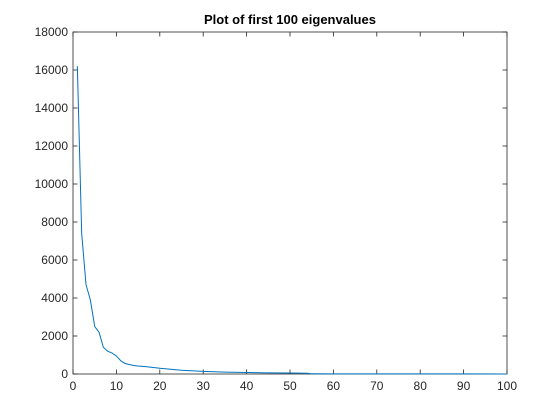  Describe the element at coordinates (52, 184) in the screenshot. I see `y-tick-label: 10000` at that location.